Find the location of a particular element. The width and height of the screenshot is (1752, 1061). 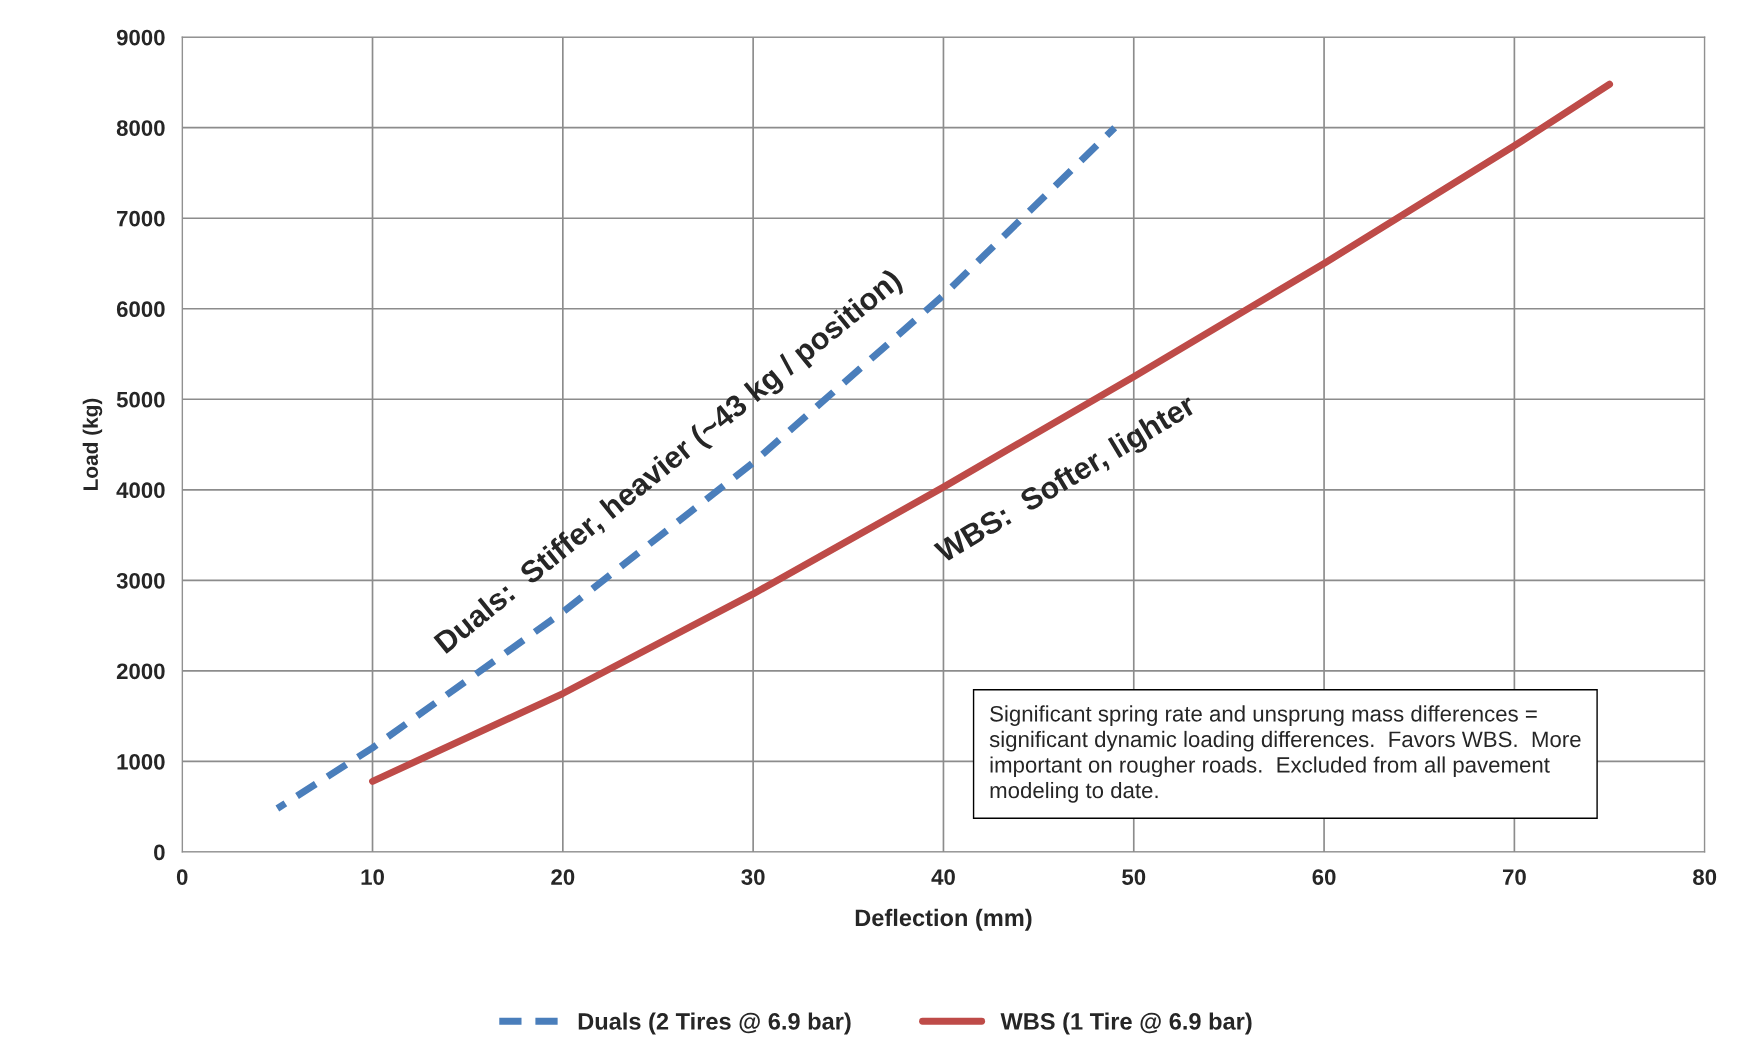

y-axis-title: Load (kg) is located at coordinates (92, 444).